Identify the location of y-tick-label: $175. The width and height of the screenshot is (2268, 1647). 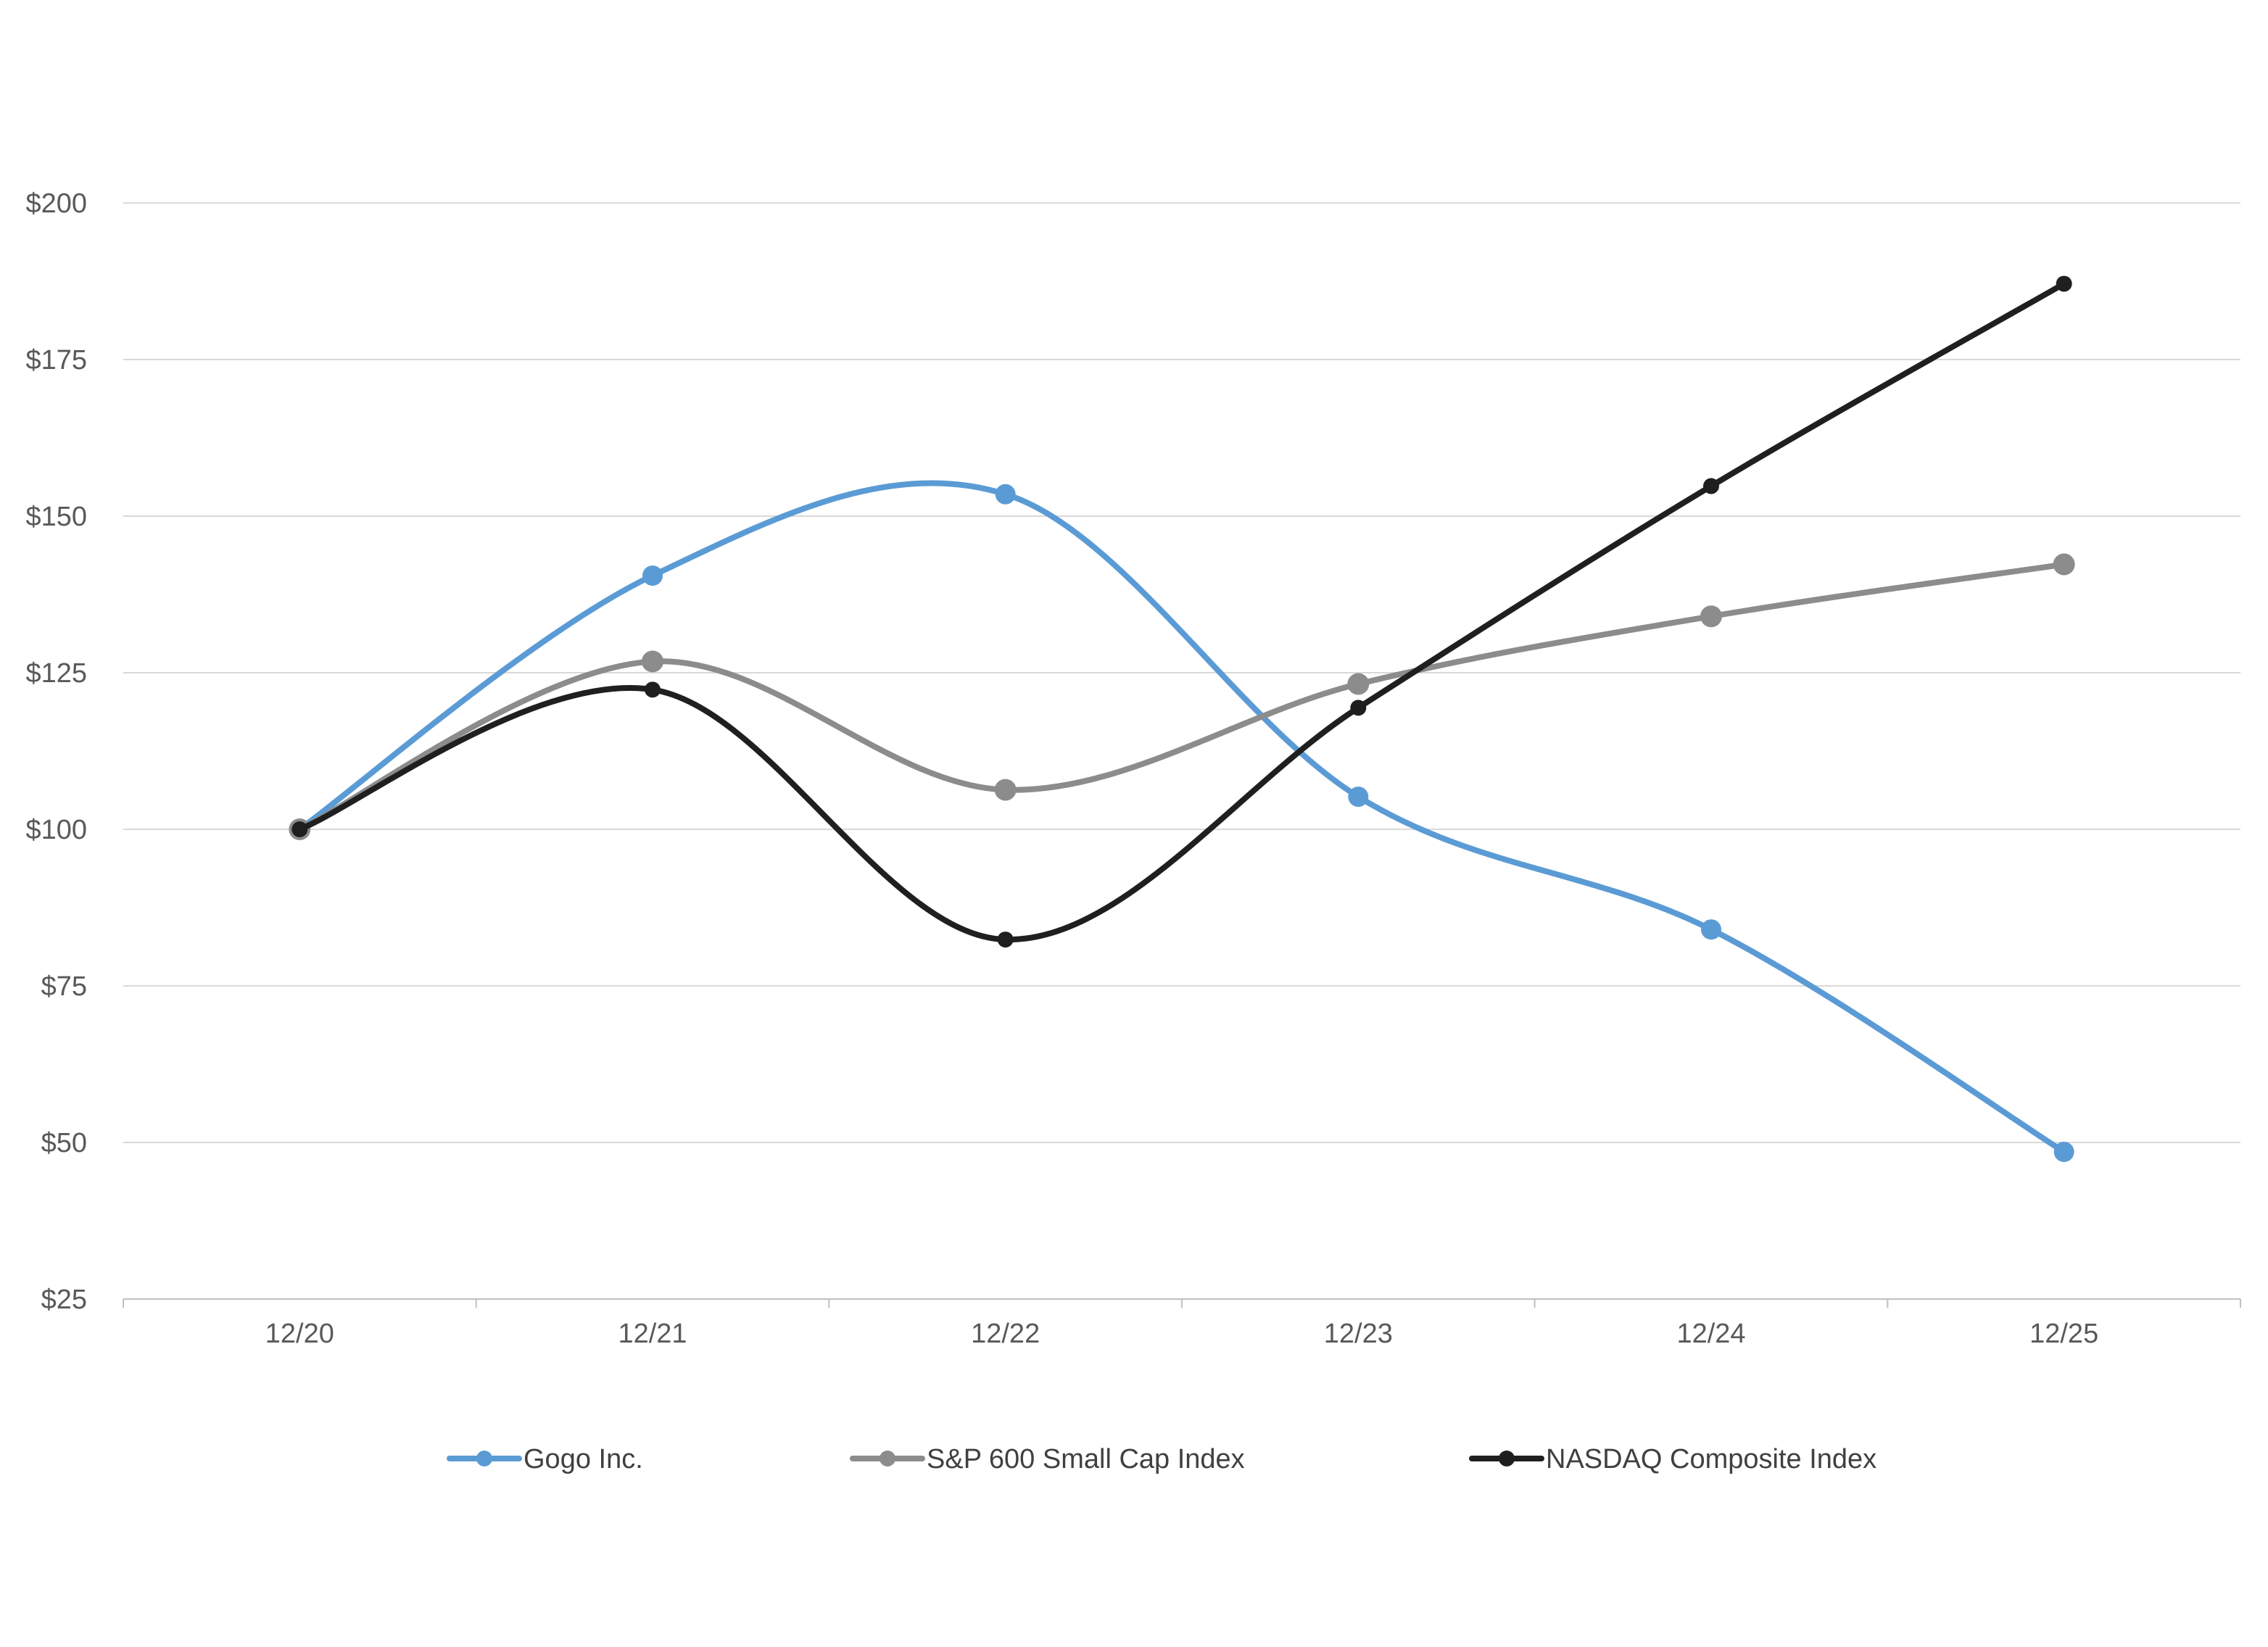
(56, 360).